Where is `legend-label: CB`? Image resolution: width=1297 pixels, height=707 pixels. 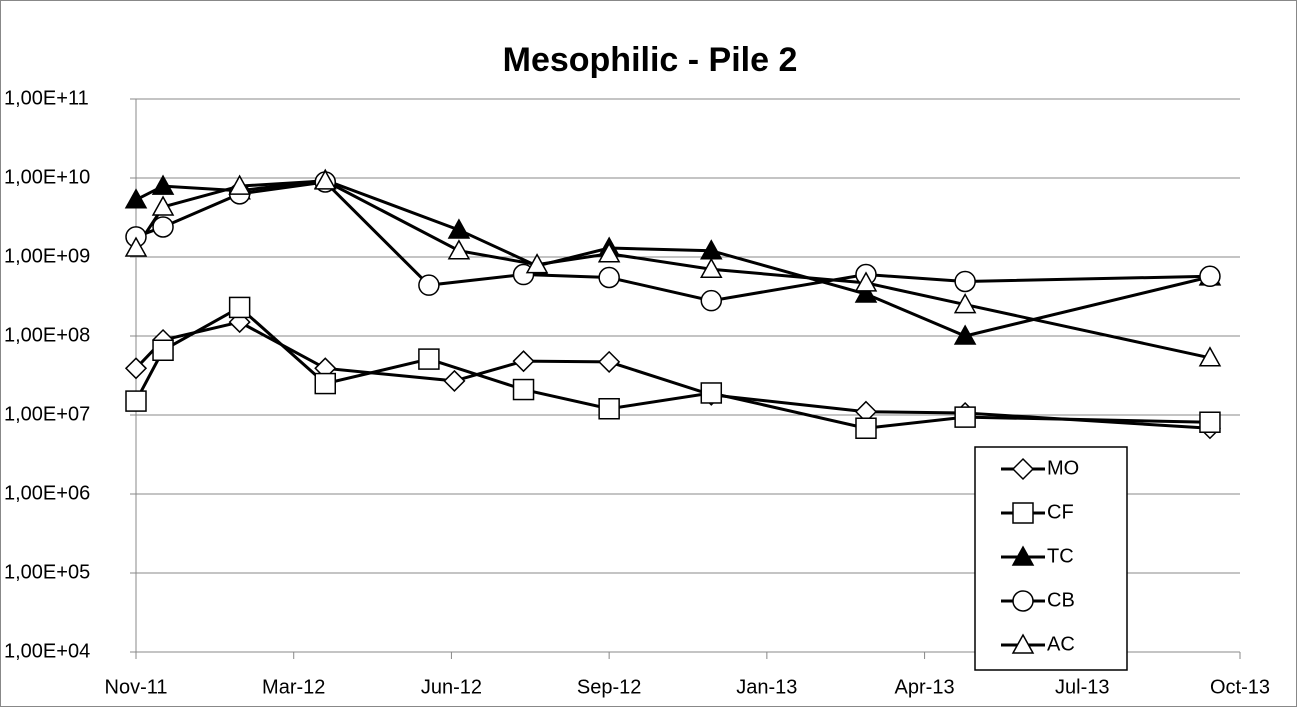 legend-label: CB is located at coordinates (1061, 600).